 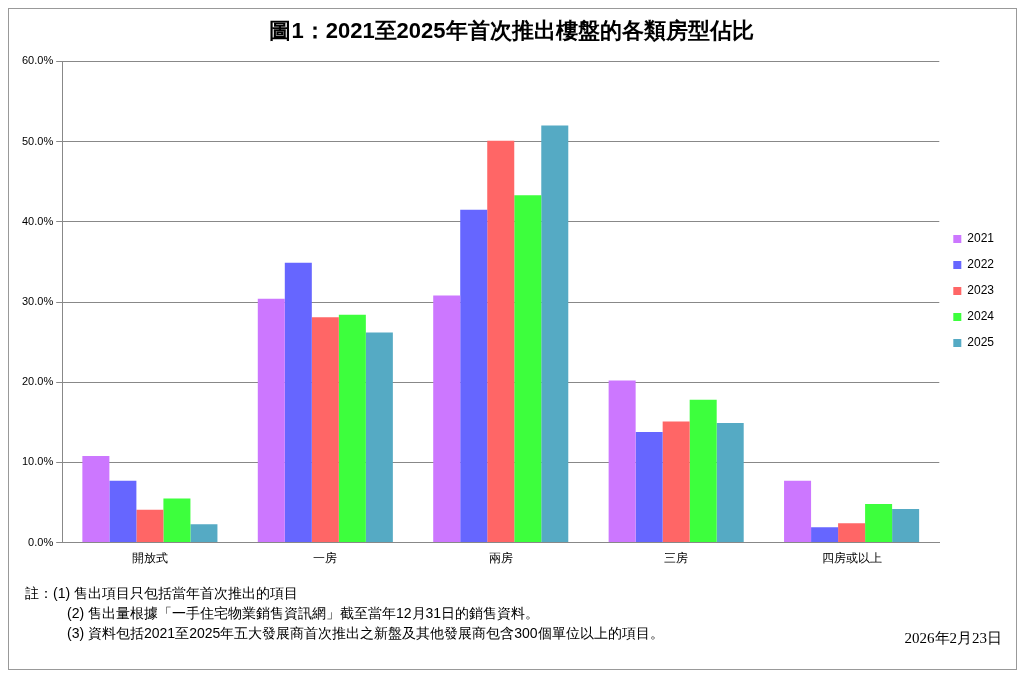 I want to click on text: (3) 資料包括2021至2025年五大發展商首次推出之新盤及其他發展商包含300個單位以上的項目。, so click(x=365, y=633).